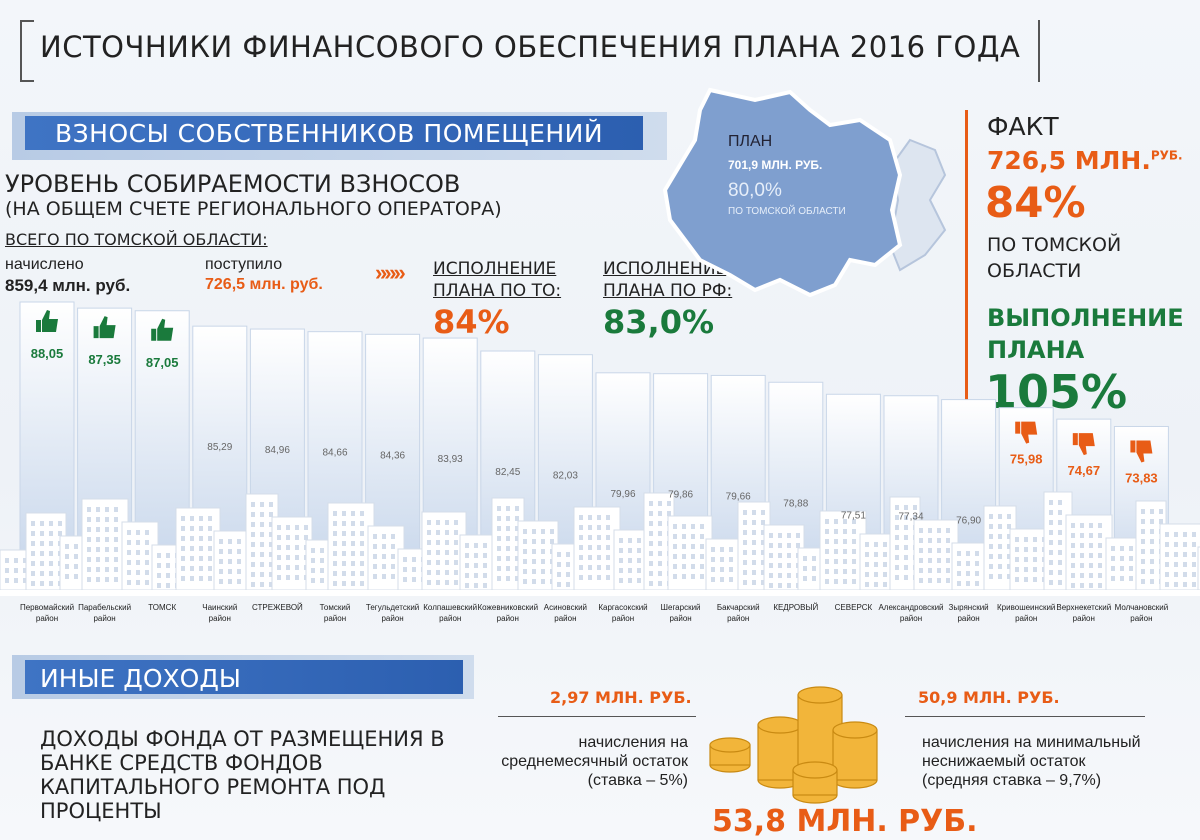 The width and height of the screenshot is (1200, 840). Describe the element at coordinates (680, 495) in the screenshot. I see `bar-value-label: 79,86` at that location.